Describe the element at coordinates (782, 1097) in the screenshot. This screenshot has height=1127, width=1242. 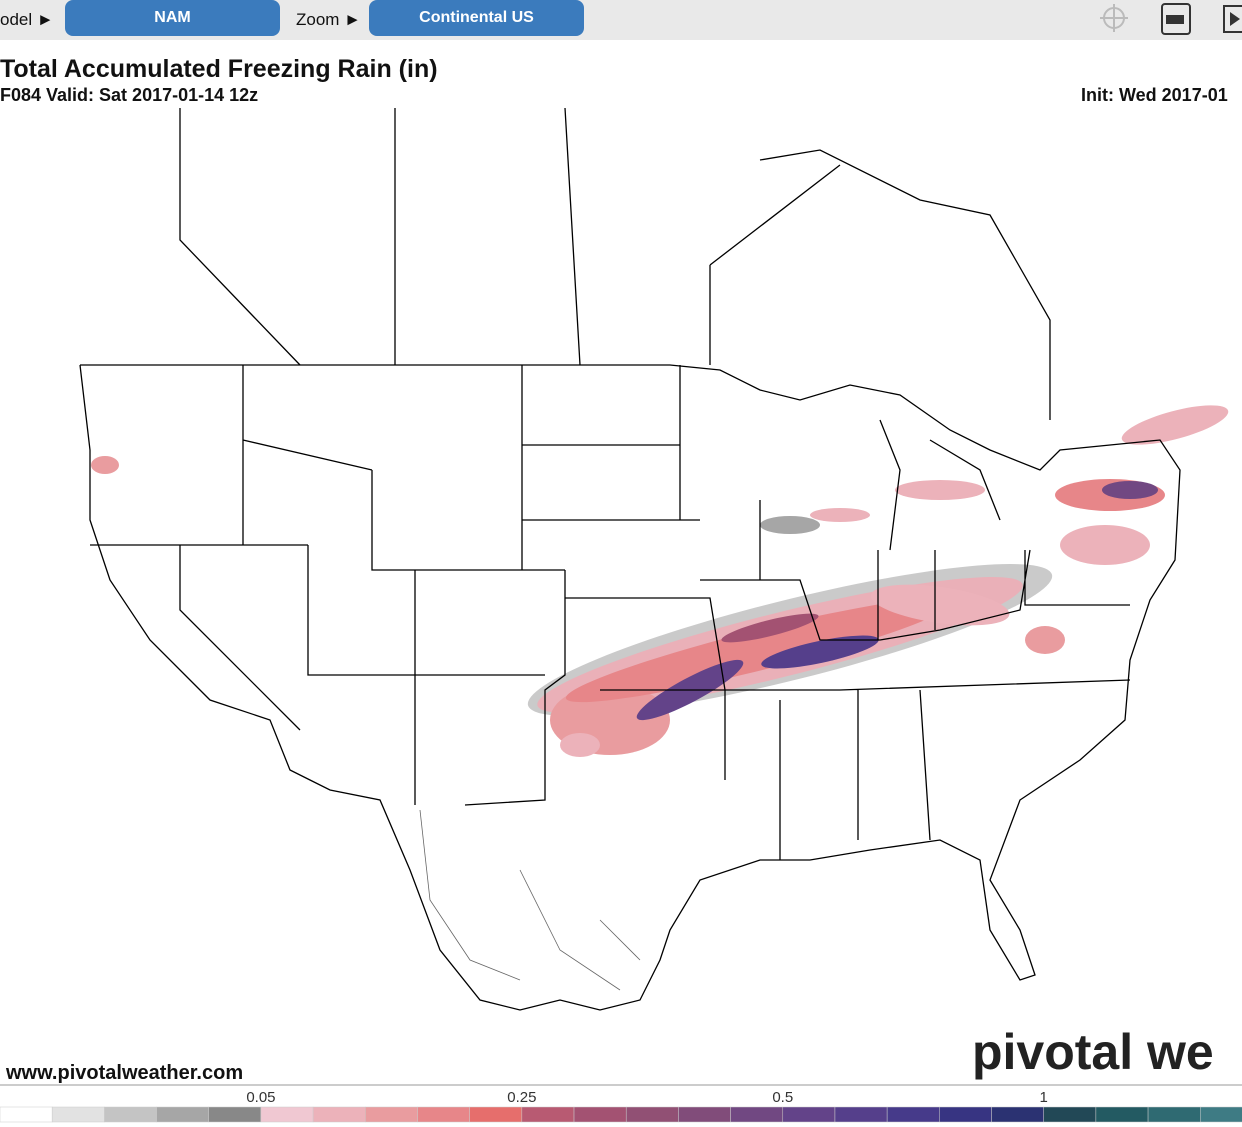
I see `colorbar-label: 0.5` at that location.